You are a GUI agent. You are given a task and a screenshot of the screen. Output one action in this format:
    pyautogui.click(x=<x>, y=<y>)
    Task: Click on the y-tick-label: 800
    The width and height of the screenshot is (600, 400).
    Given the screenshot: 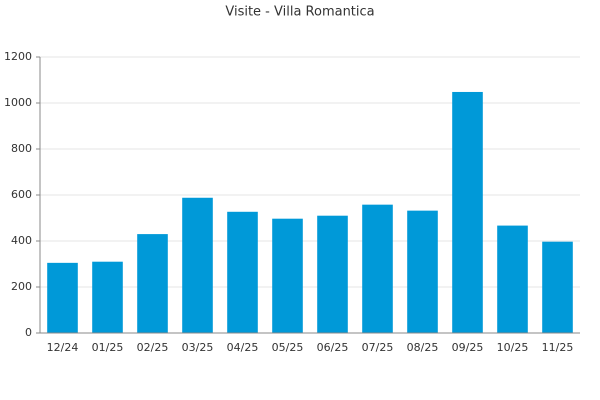 What is the action you would take?
    pyautogui.click(x=21, y=148)
    